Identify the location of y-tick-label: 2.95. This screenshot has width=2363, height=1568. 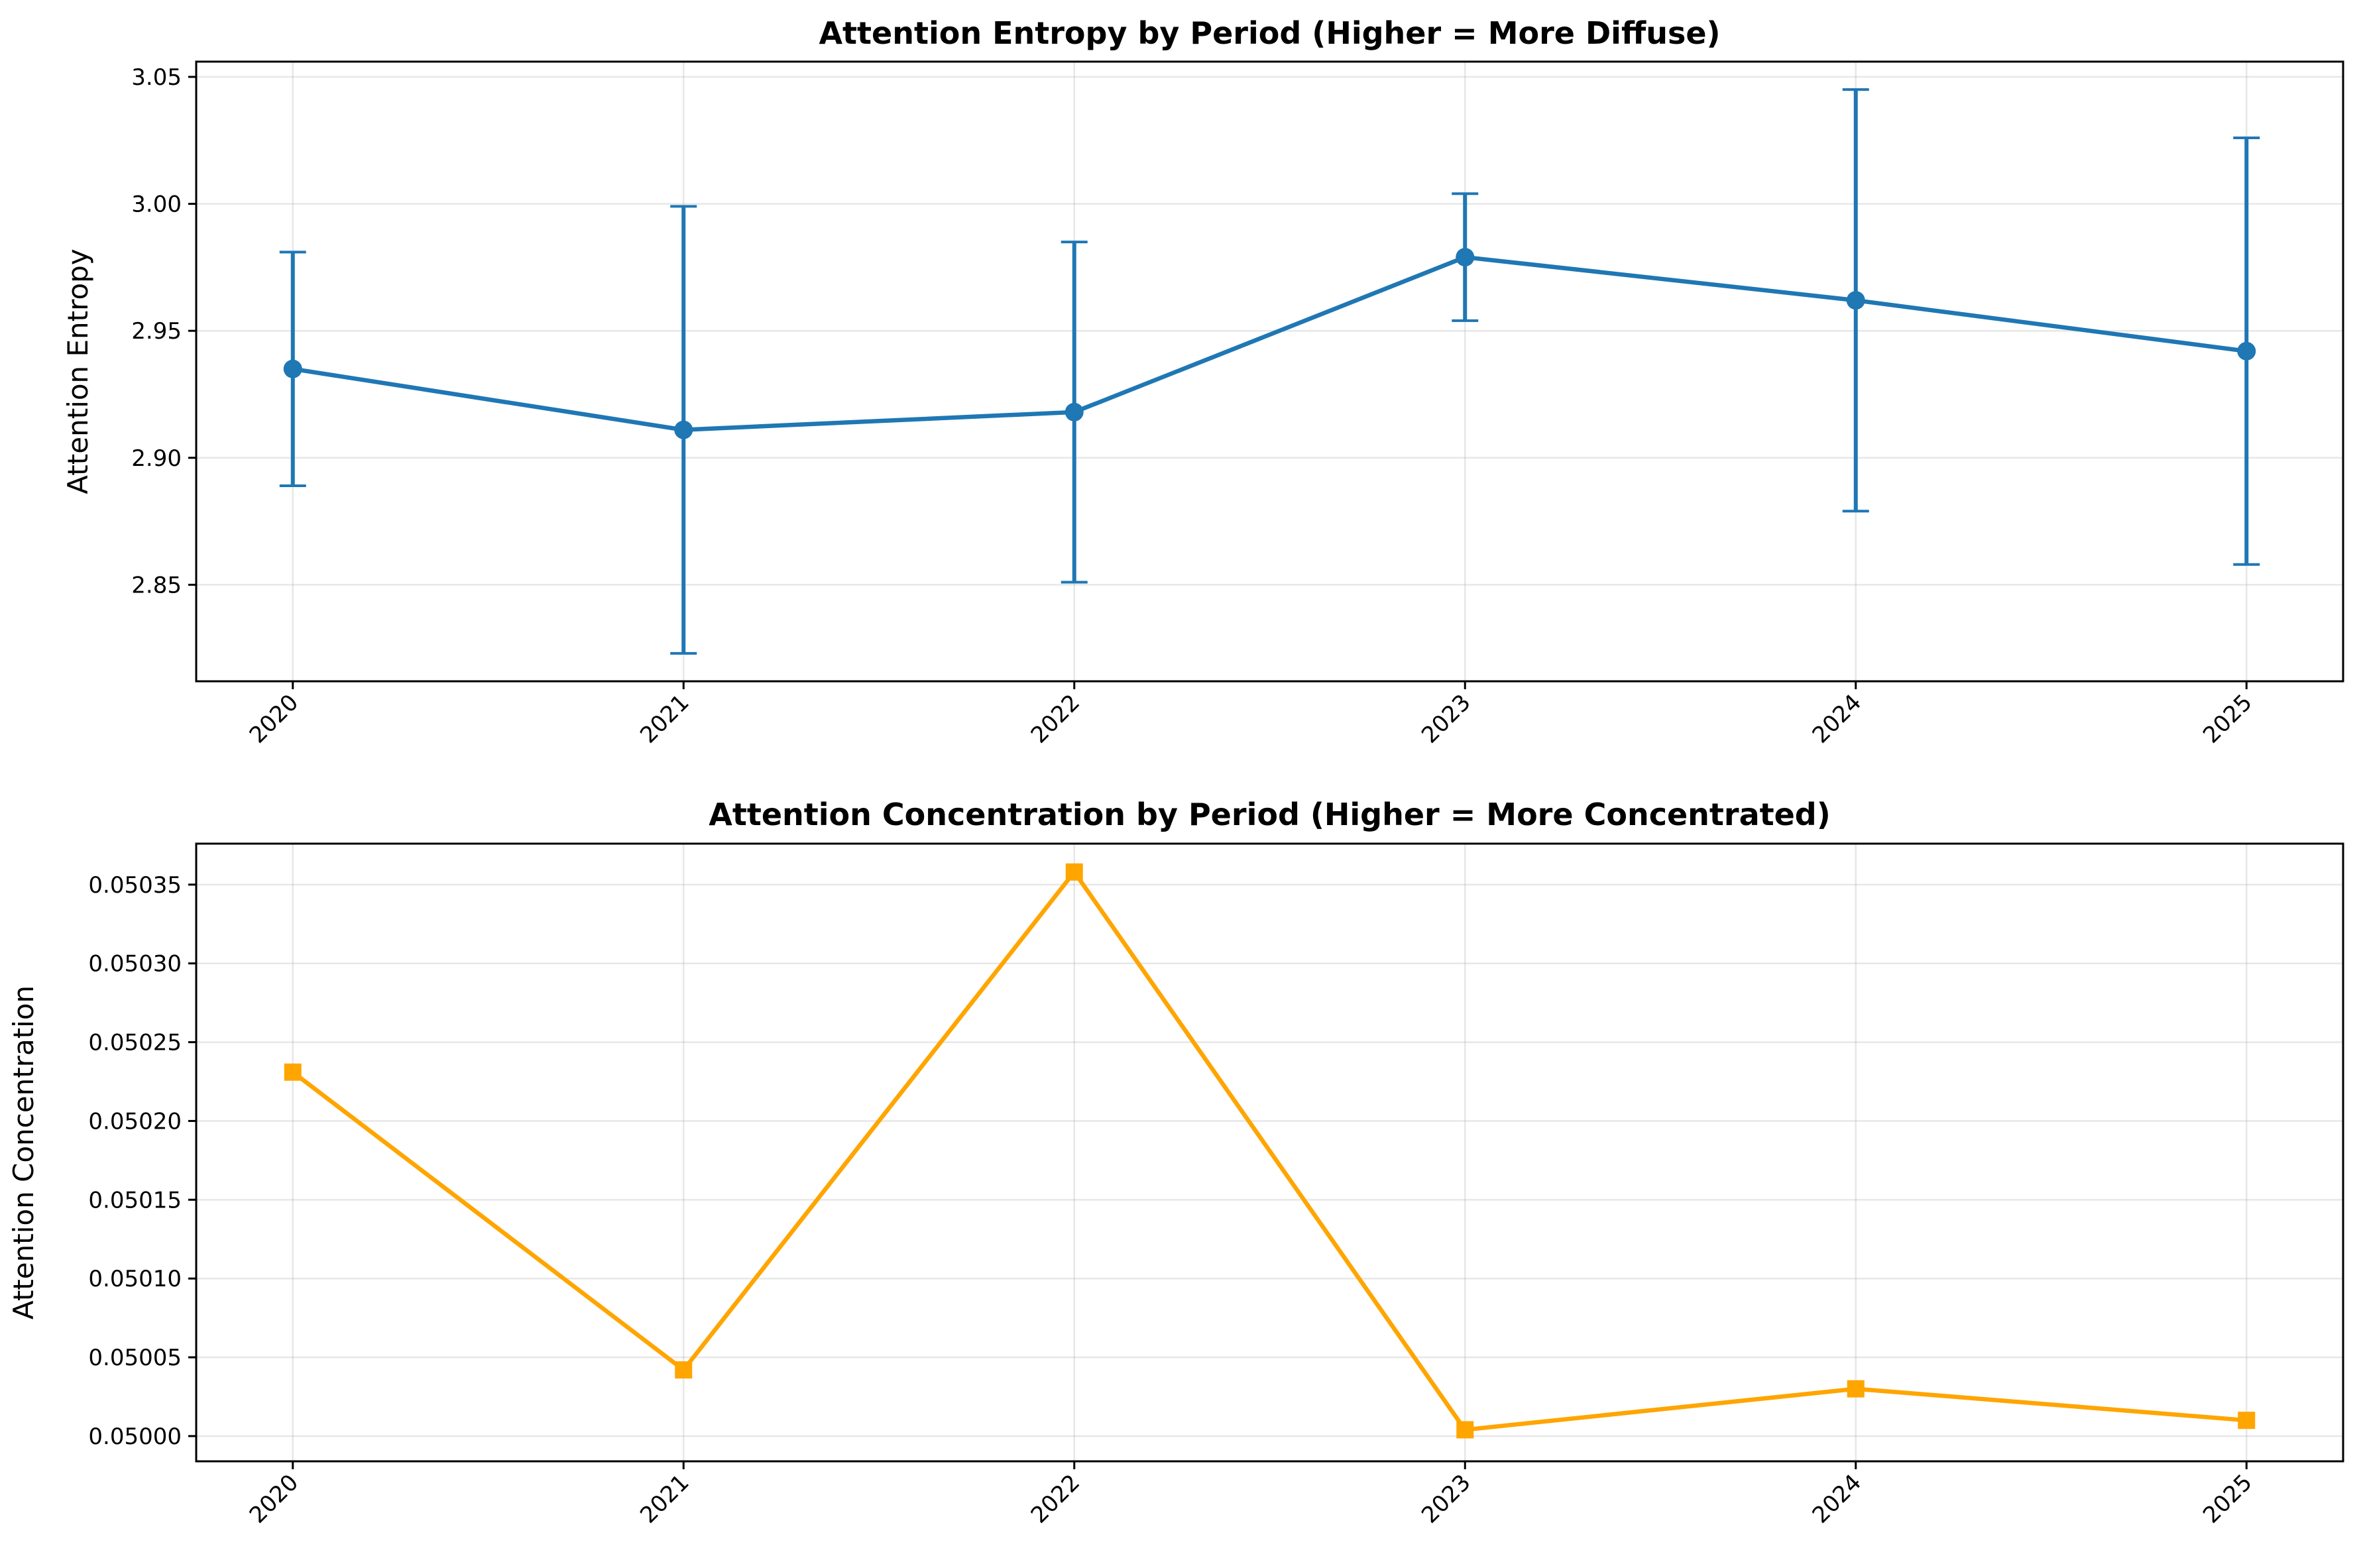
(156, 332).